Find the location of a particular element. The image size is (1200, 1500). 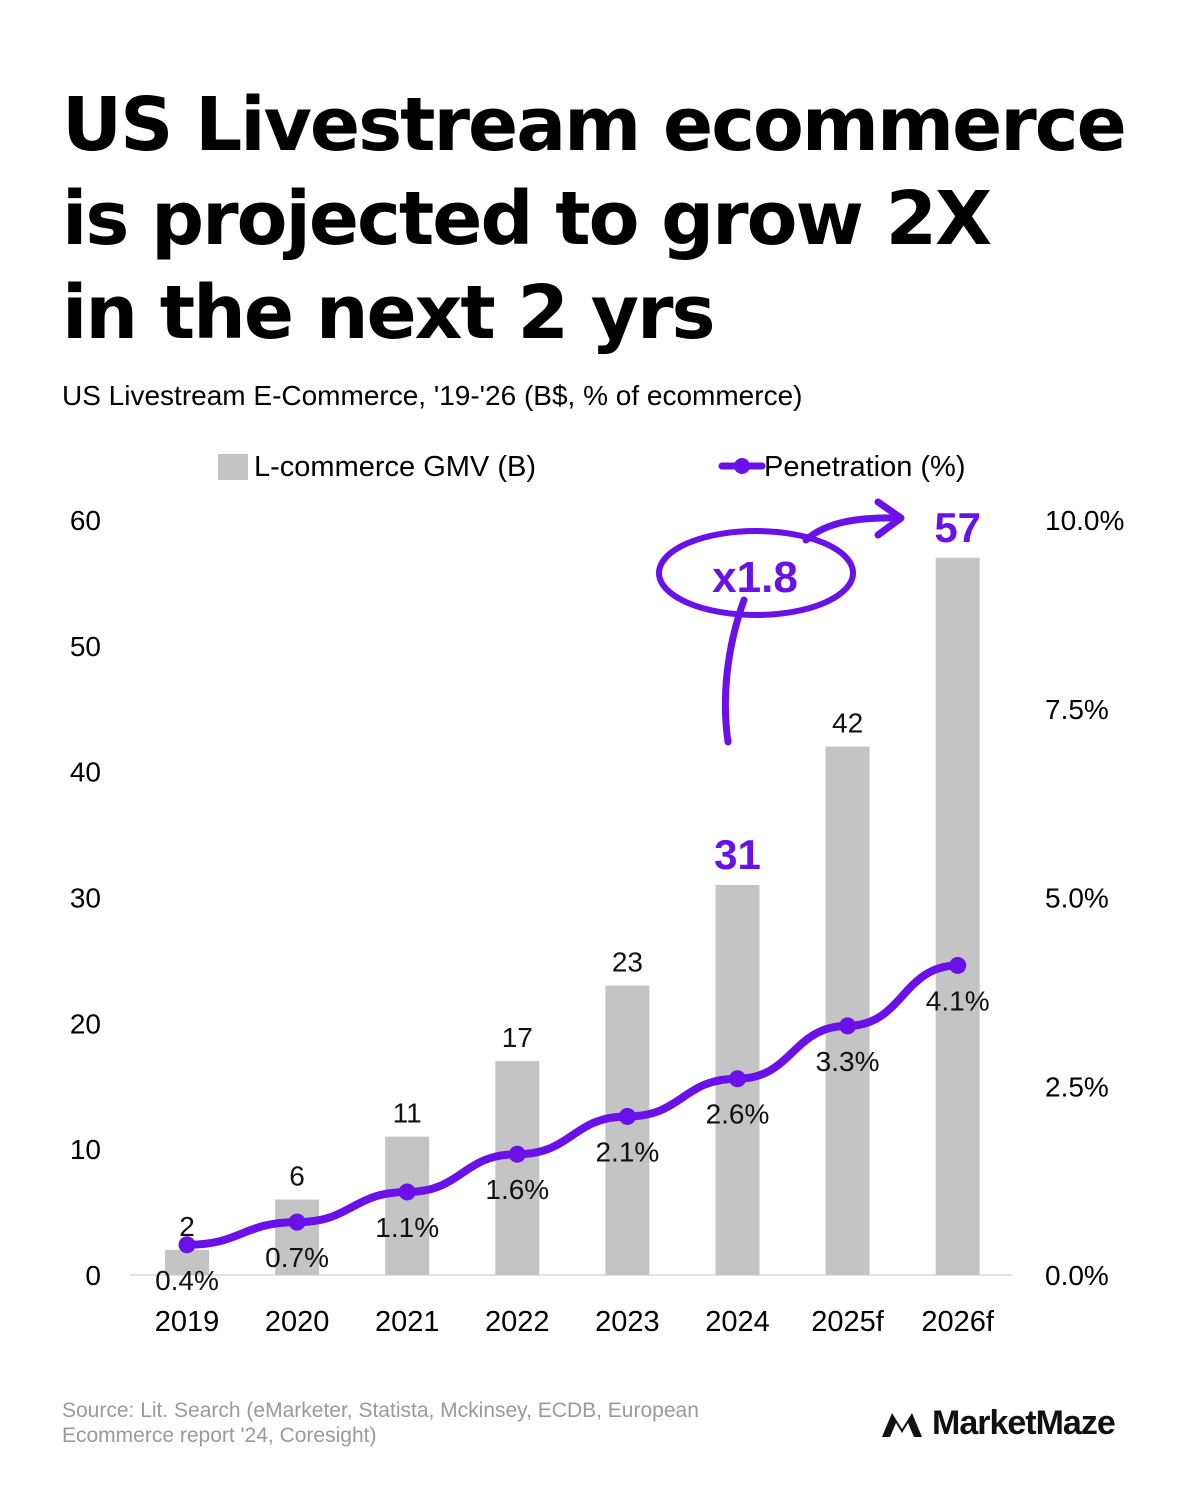

growth-annotation-ellipse is located at coordinates (756, 573).